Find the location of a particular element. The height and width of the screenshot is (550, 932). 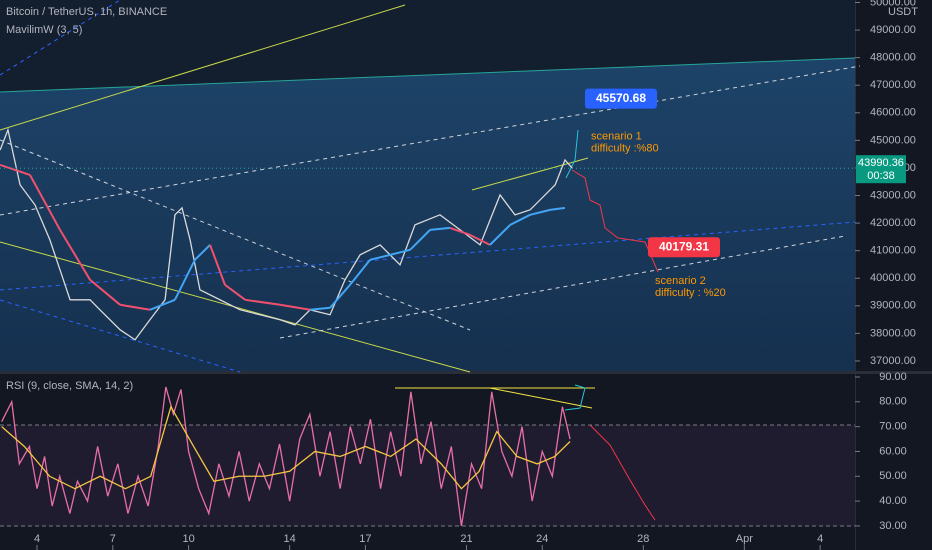

y-tick-label: 47000.00 is located at coordinates (893, 85).